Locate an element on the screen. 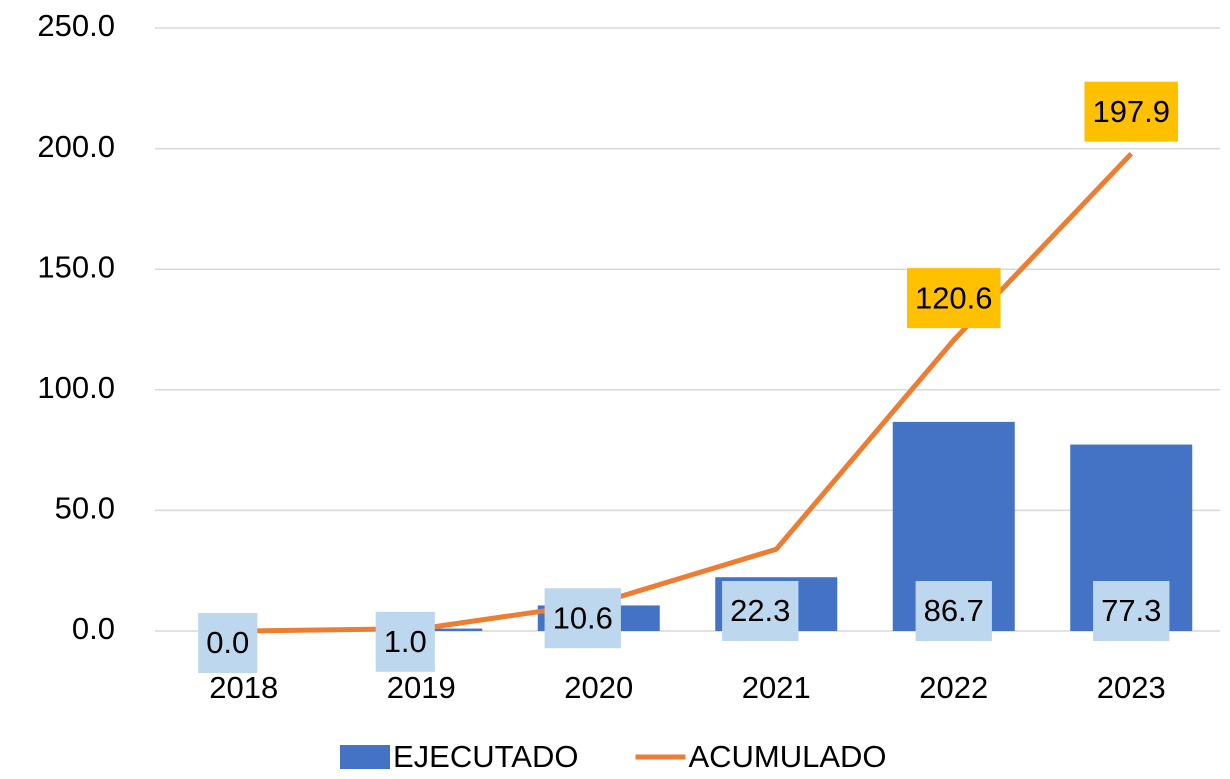  bar-label-text: 86.7 is located at coordinates (954, 610).